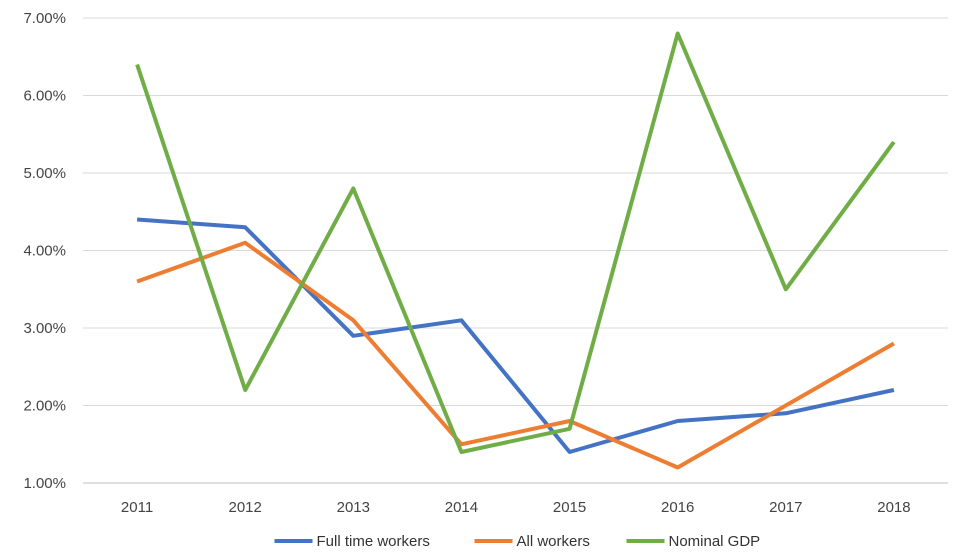 The image size is (957, 555). Describe the element at coordinates (569, 507) in the screenshot. I see `x-tick-label: 2015` at that location.